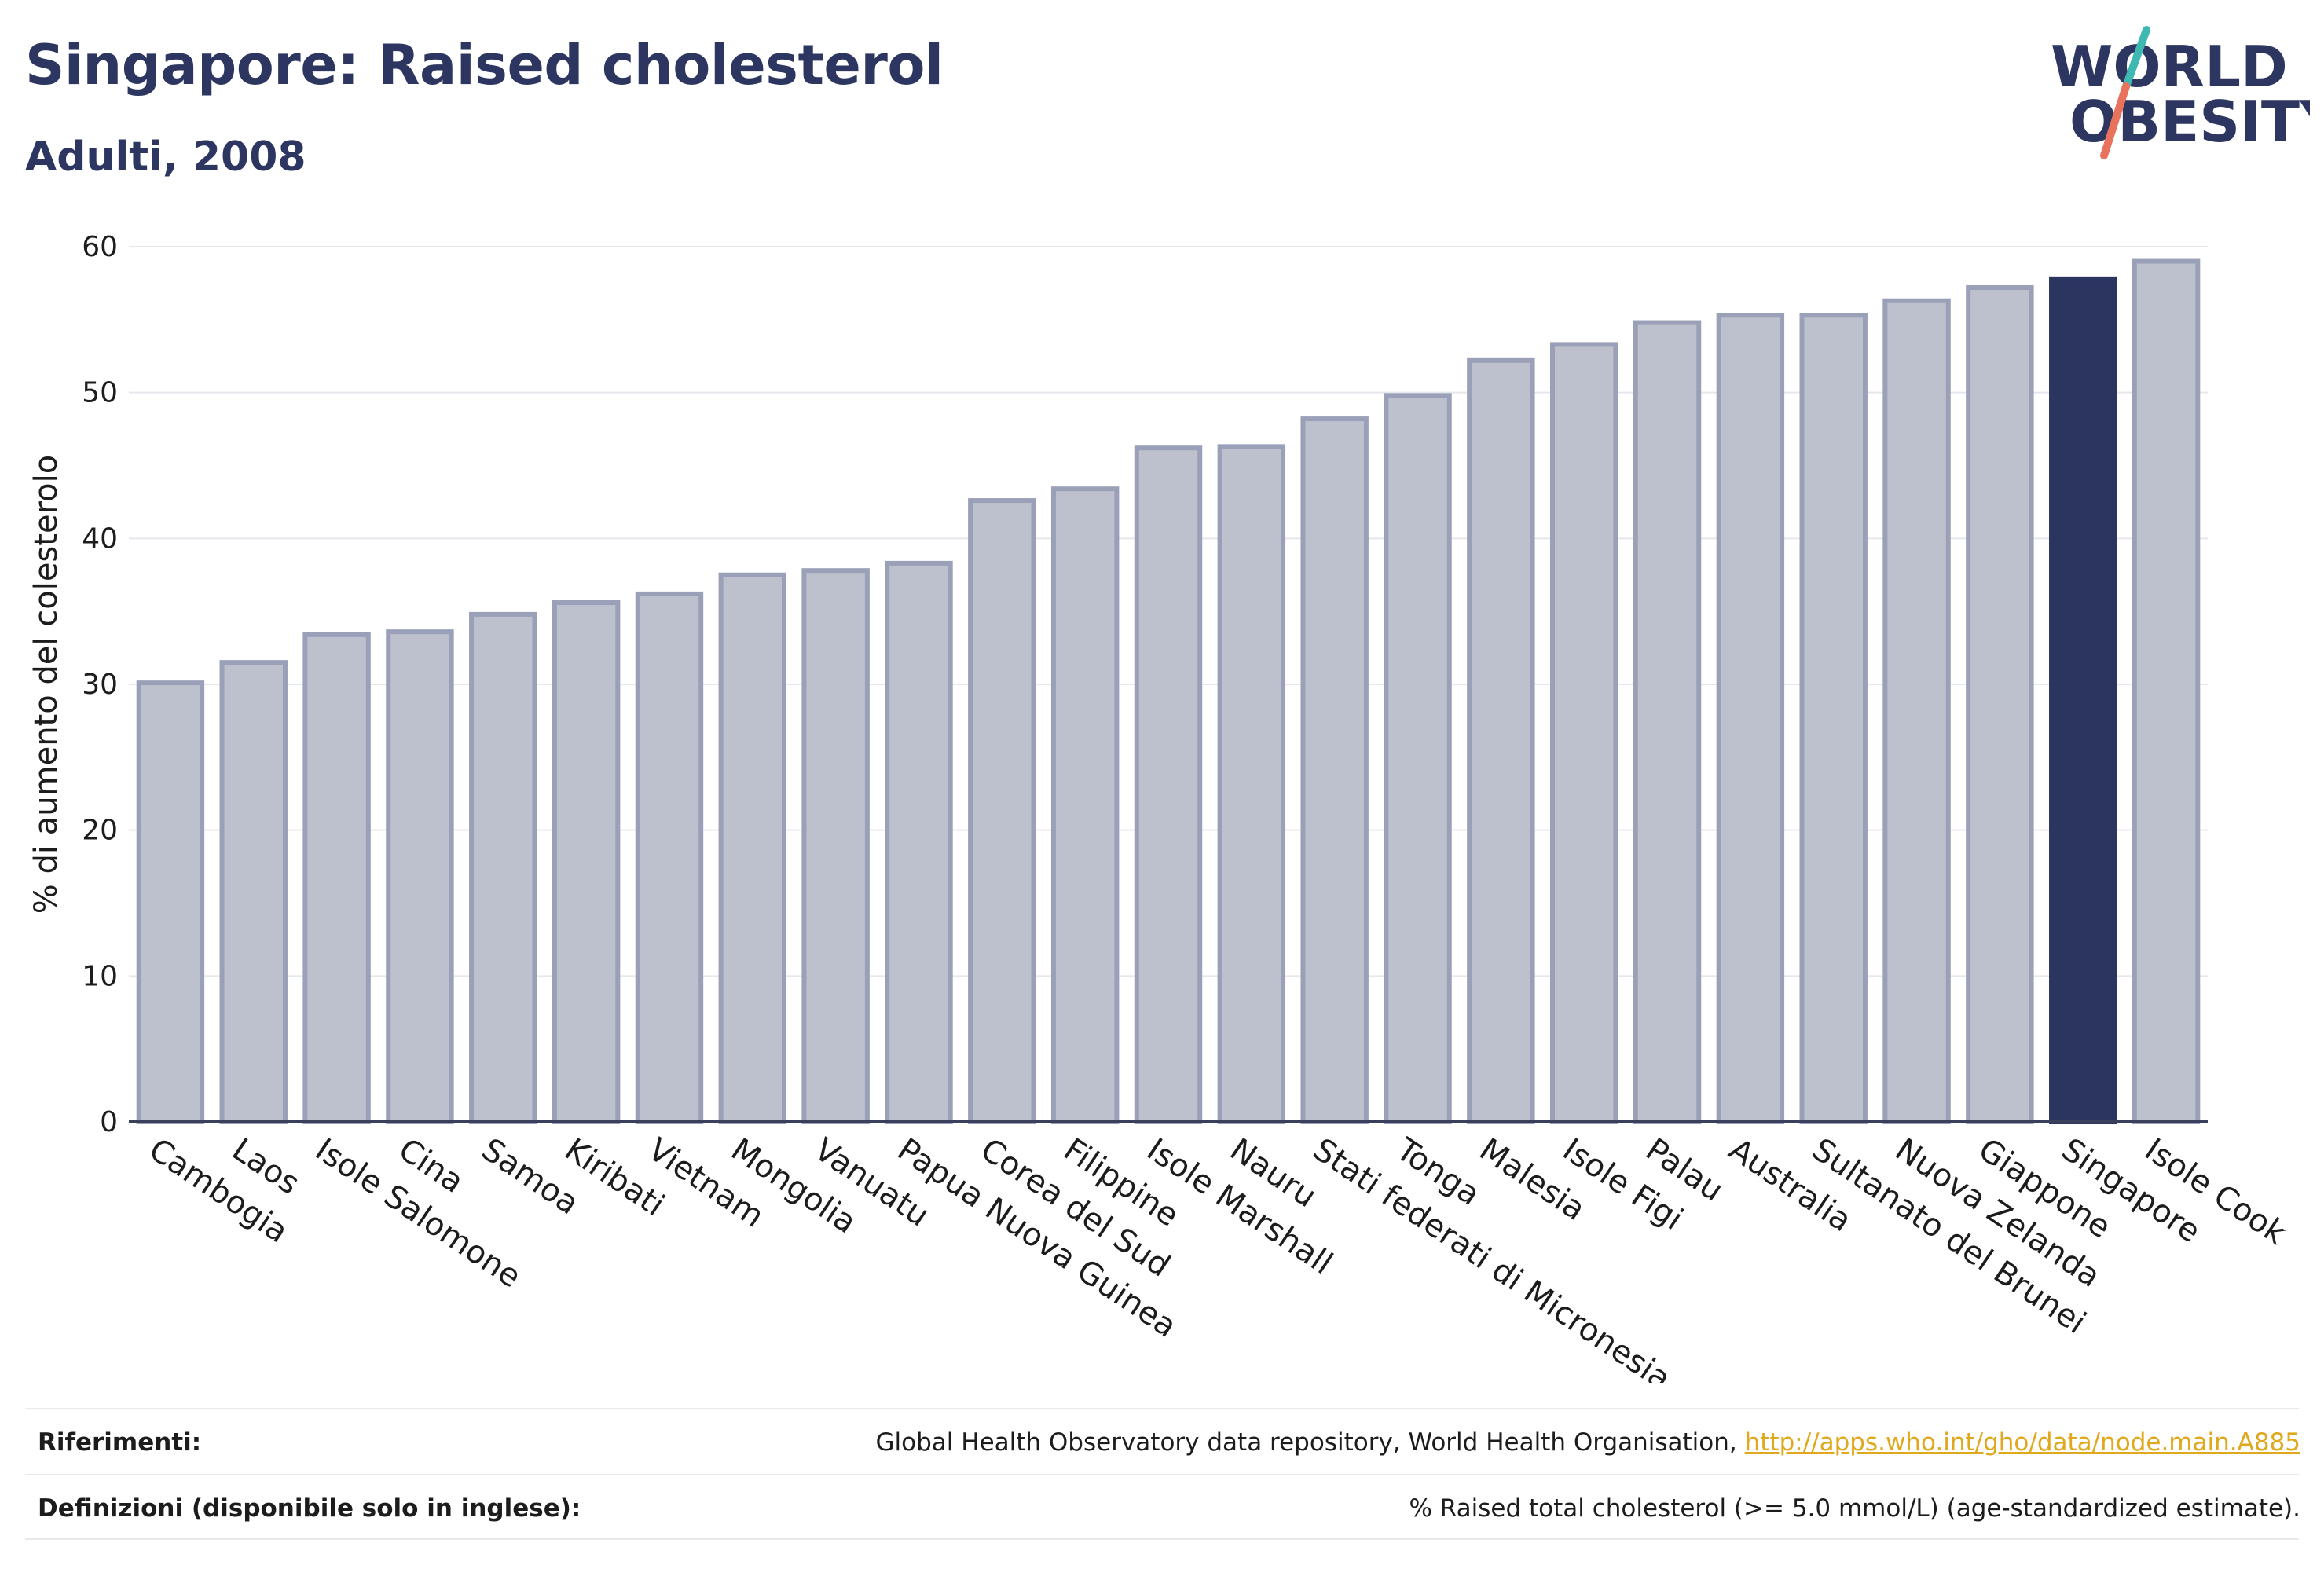 This screenshot has height=1576, width=2324. What do you see at coordinates (2115, 120) in the screenshot?
I see `logo-slash-bottom` at bounding box center [2115, 120].